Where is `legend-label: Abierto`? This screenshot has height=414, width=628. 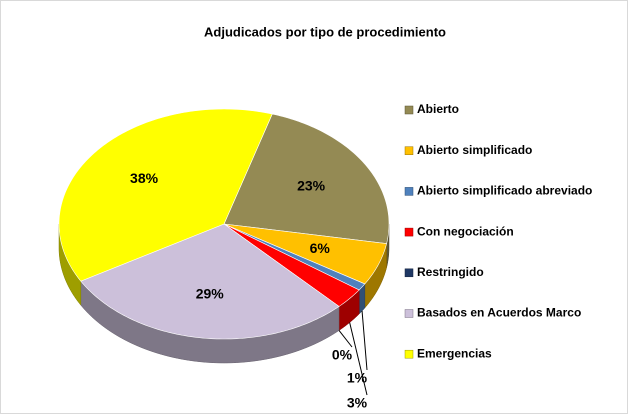
legend-label: Abierto is located at coordinates (438, 109).